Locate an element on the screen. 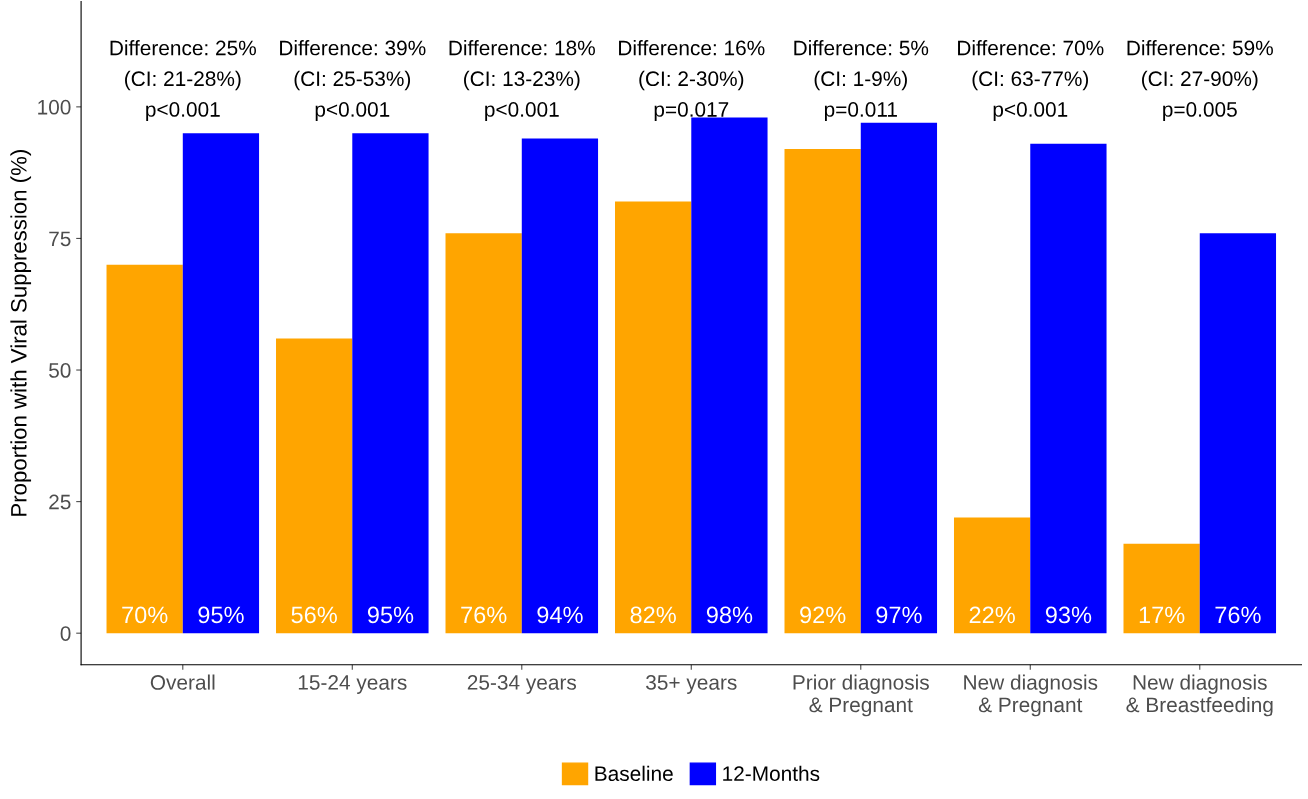 The height and width of the screenshot is (799, 1308). data-label: 94% is located at coordinates (560, 615).